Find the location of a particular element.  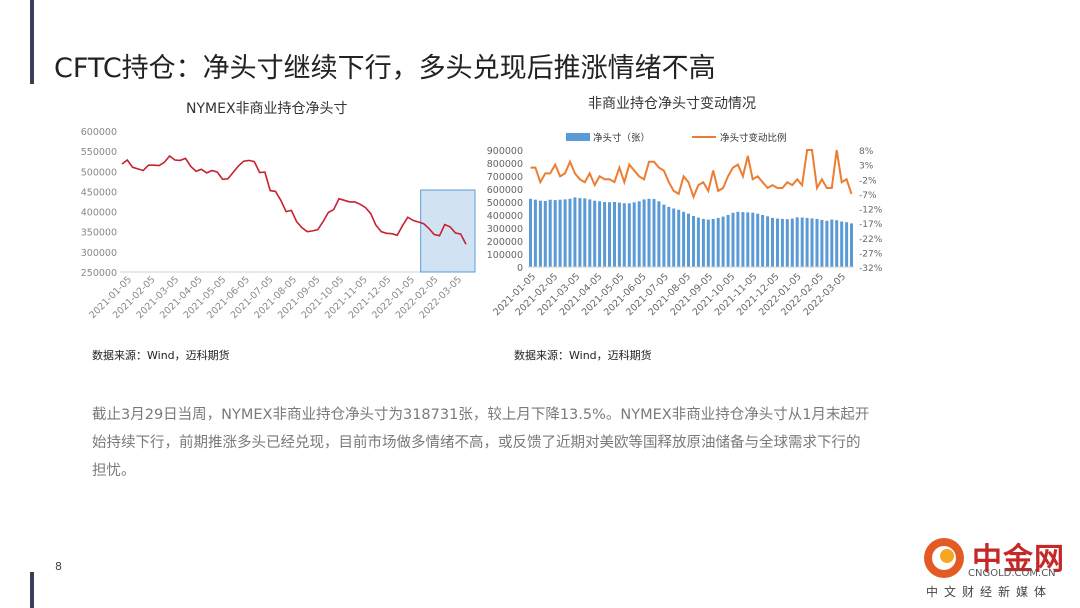

chart1-title: NYMEX非商业持仓净头寸 is located at coordinates (267, 109).